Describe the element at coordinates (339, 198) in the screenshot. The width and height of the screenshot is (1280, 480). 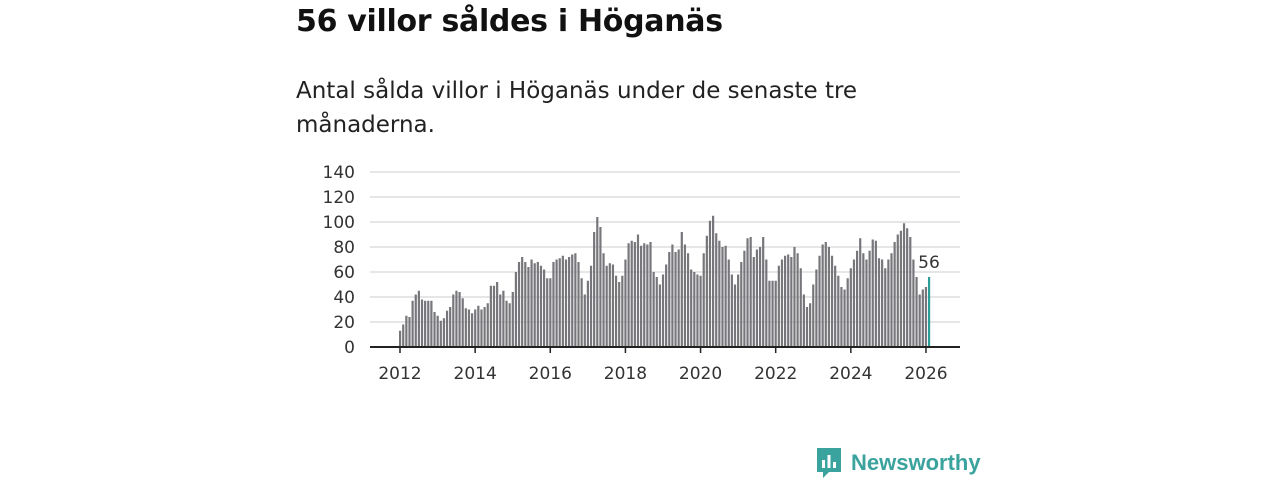
I see `y-tick-label: 120` at that location.